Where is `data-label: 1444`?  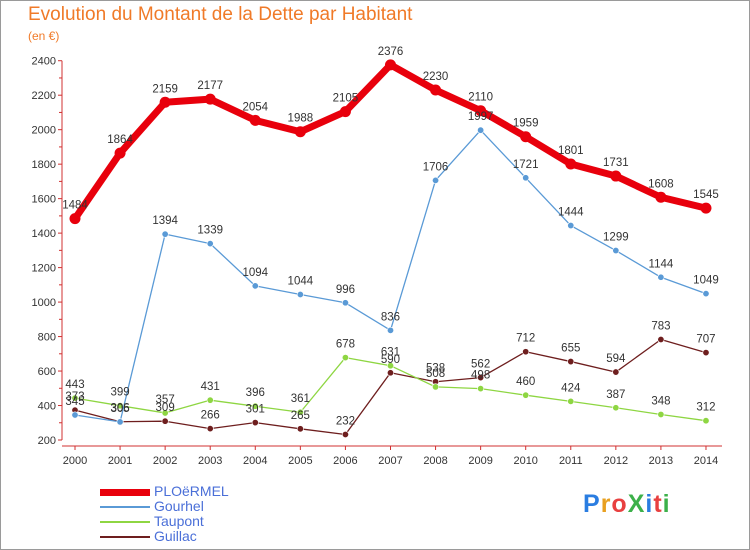
data-label: 1444 is located at coordinates (571, 213).